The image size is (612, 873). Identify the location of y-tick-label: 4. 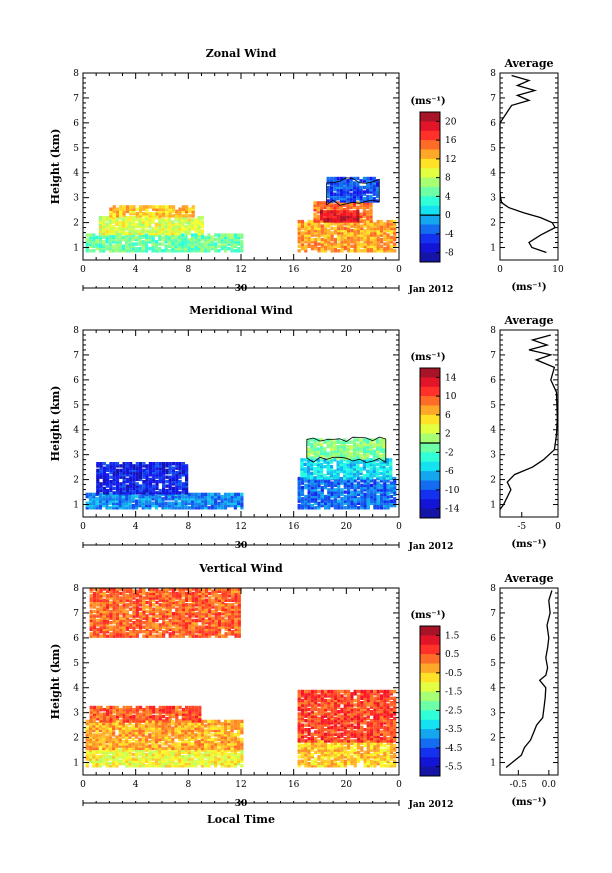
(76, 174).